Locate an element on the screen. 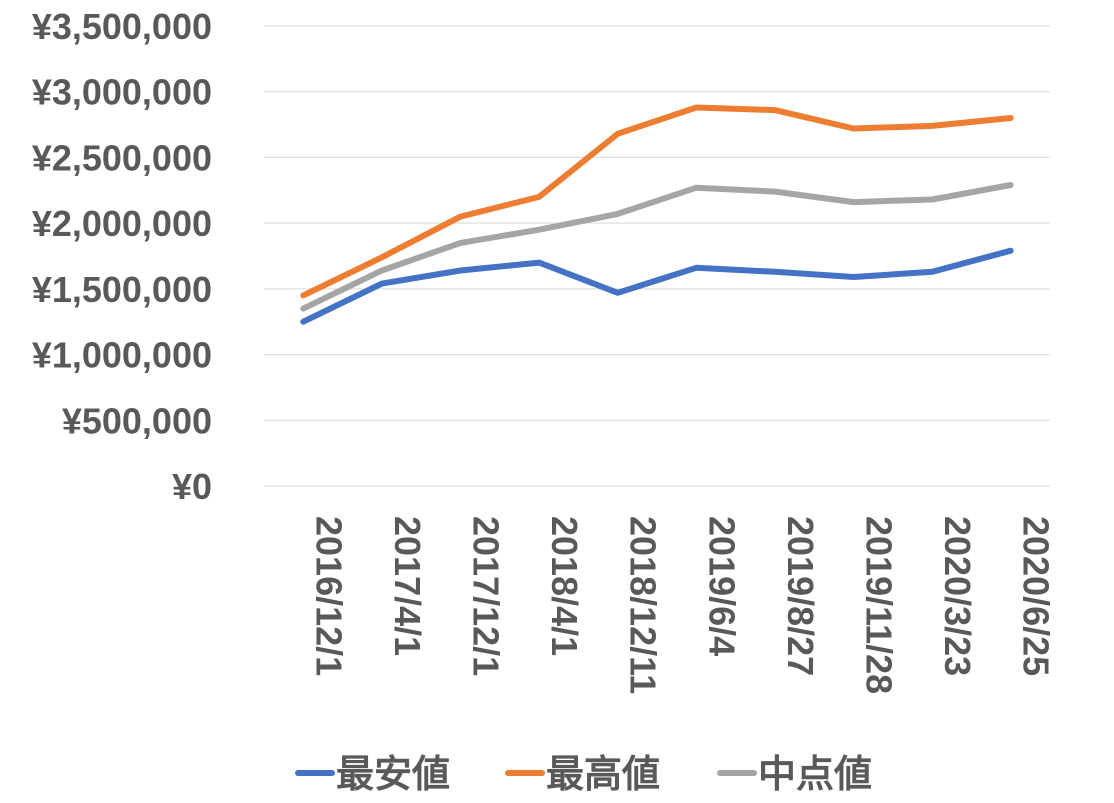 This screenshot has width=1114, height=803. legend-item: 最高値 is located at coordinates (582, 774).